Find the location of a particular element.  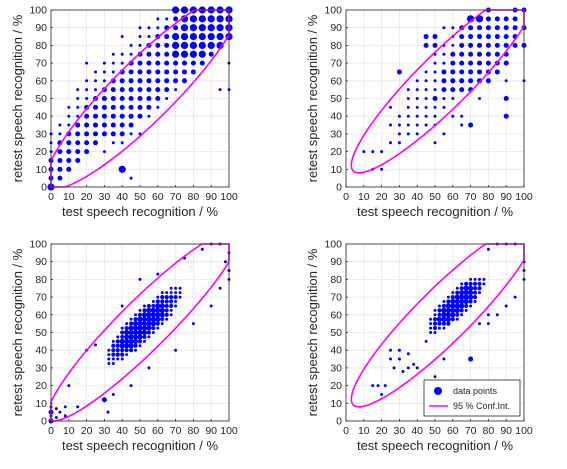

y-tick-label: 90 is located at coordinates (41, 28).